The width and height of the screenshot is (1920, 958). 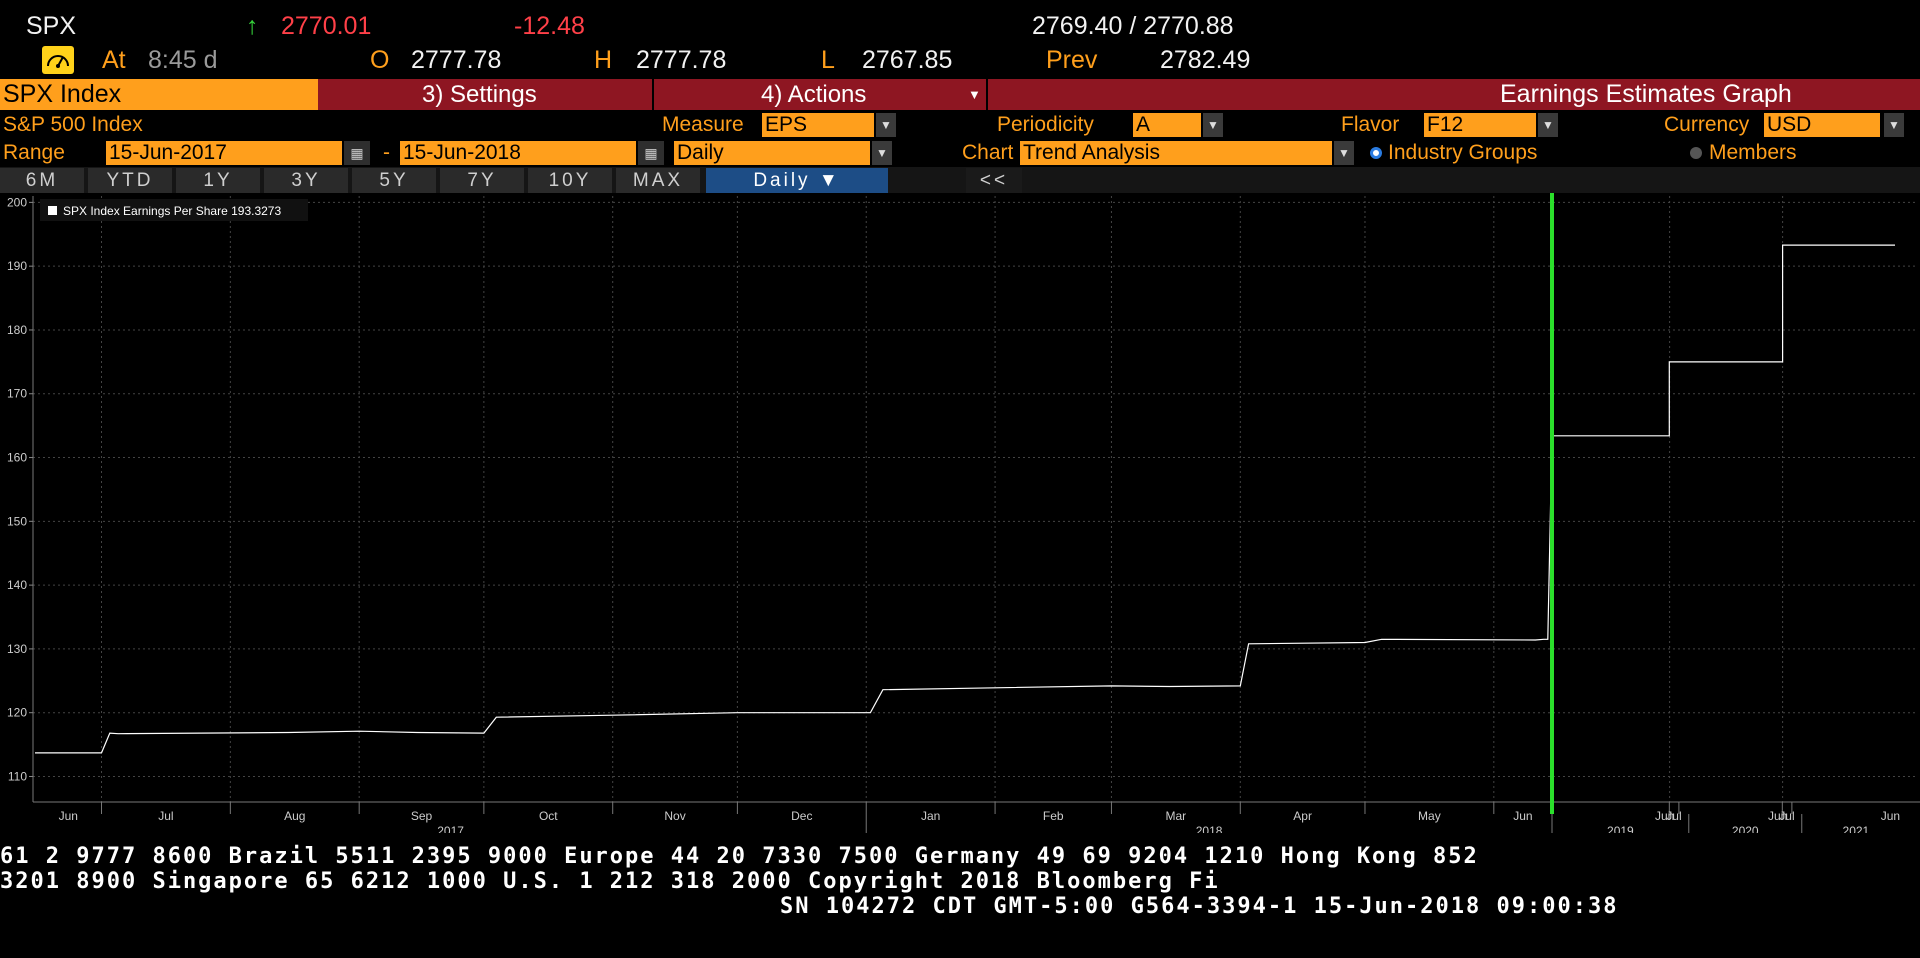 What do you see at coordinates (1209, 828) in the screenshot?
I see `year-label: 2018` at bounding box center [1209, 828].